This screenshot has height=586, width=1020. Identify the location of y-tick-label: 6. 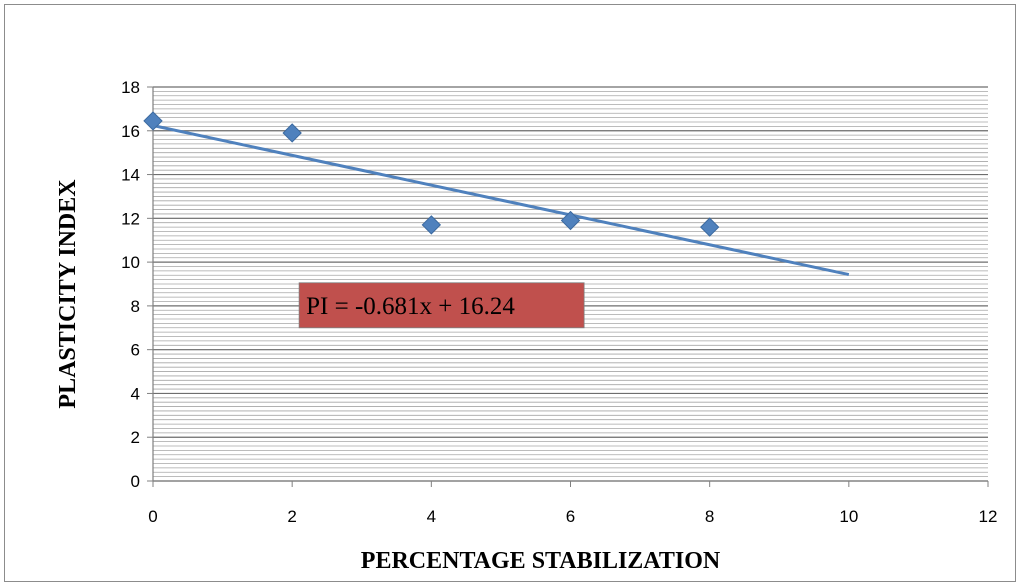
(135, 350).